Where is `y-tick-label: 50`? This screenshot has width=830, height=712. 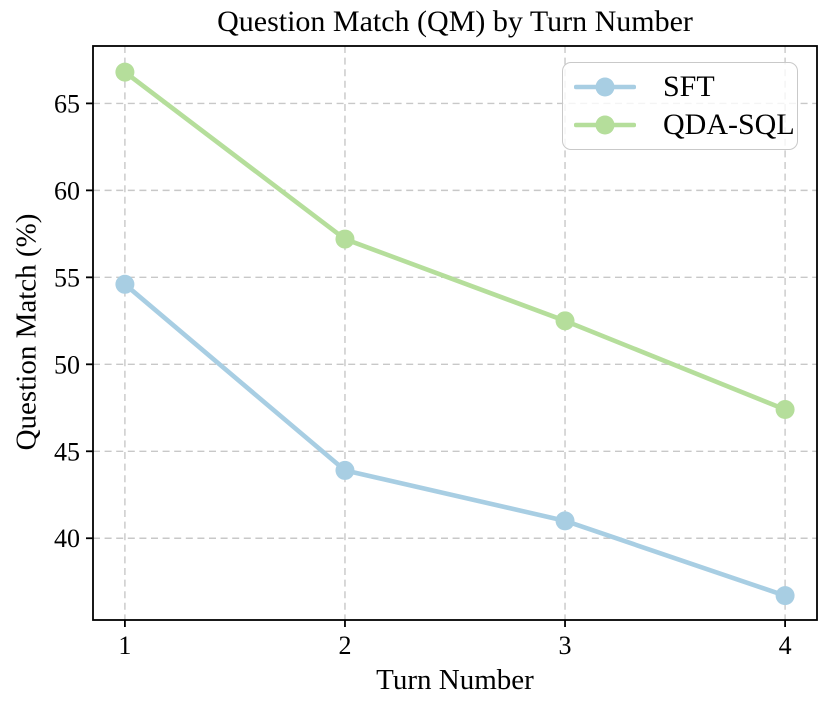 y-tick-label: 50 is located at coordinates (67, 364).